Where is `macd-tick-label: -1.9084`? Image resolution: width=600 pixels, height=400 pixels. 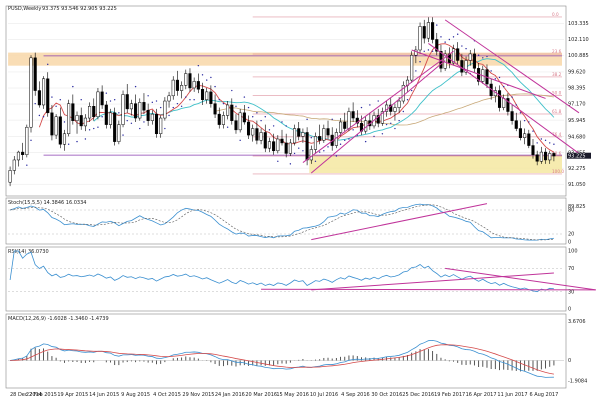 macd-tick-label: -1.9084 is located at coordinates (577, 381).